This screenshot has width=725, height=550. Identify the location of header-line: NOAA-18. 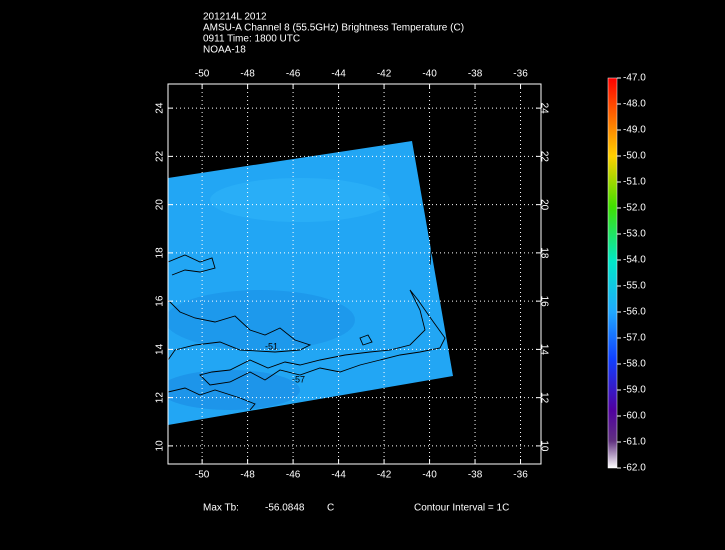
(224, 50).